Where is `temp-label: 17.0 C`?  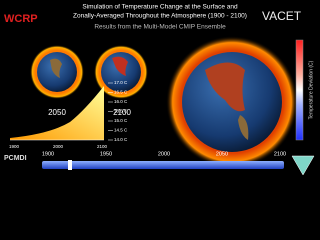 temp-label: 17.0 C is located at coordinates (121, 82).